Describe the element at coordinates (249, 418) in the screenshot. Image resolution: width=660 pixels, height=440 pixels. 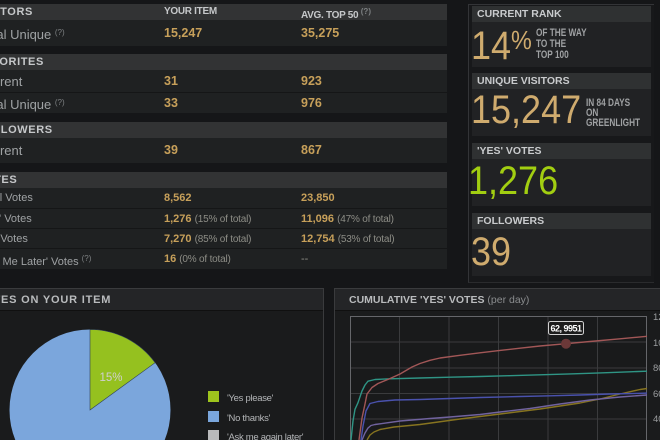
I see `svg-text: 'No thanks'` at that location.